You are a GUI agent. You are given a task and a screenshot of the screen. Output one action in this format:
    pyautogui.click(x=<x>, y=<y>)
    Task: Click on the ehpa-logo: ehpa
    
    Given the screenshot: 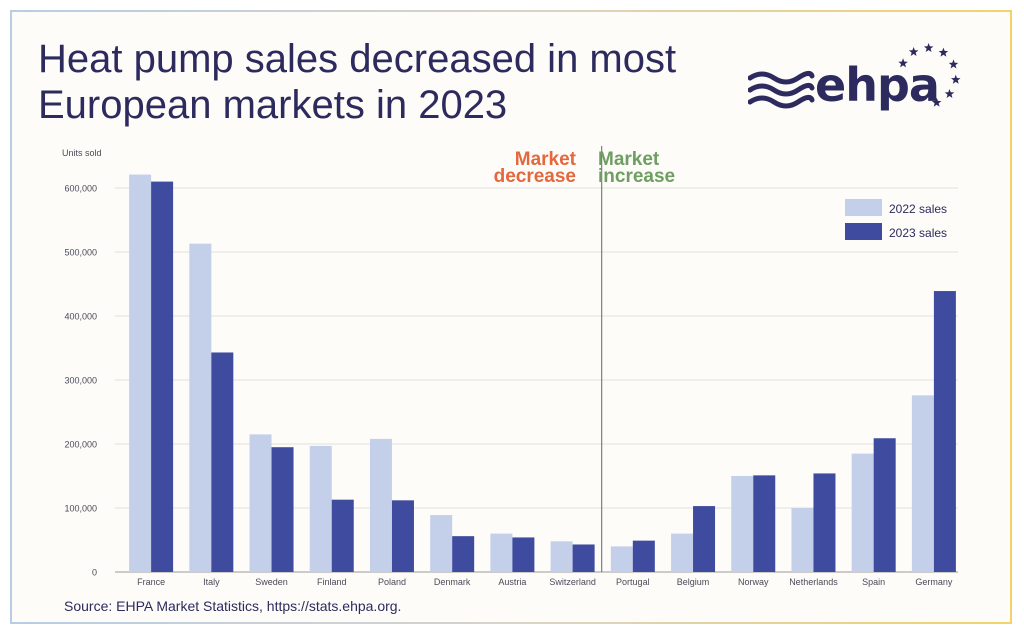 What is the action you would take?
    pyautogui.click(x=857, y=78)
    